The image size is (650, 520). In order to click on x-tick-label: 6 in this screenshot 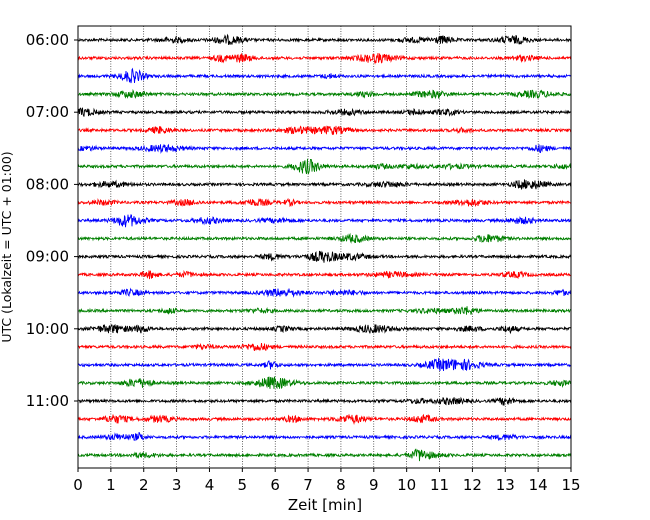, I will do `click(275, 485)`.